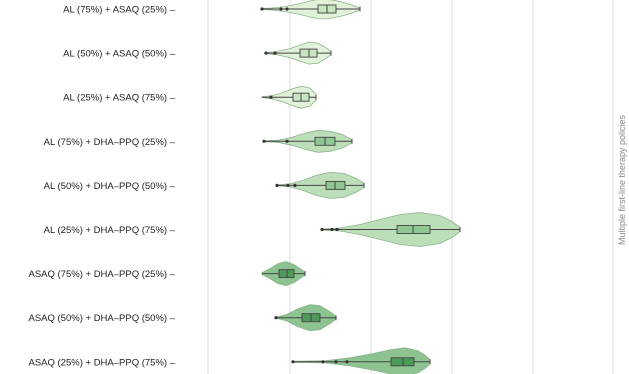 This screenshot has height=374, width=629. Describe the element at coordinates (110, 186) in the screenshot. I see `category-label: AL (50%) + DHA–PPQ (50%) –` at that location.